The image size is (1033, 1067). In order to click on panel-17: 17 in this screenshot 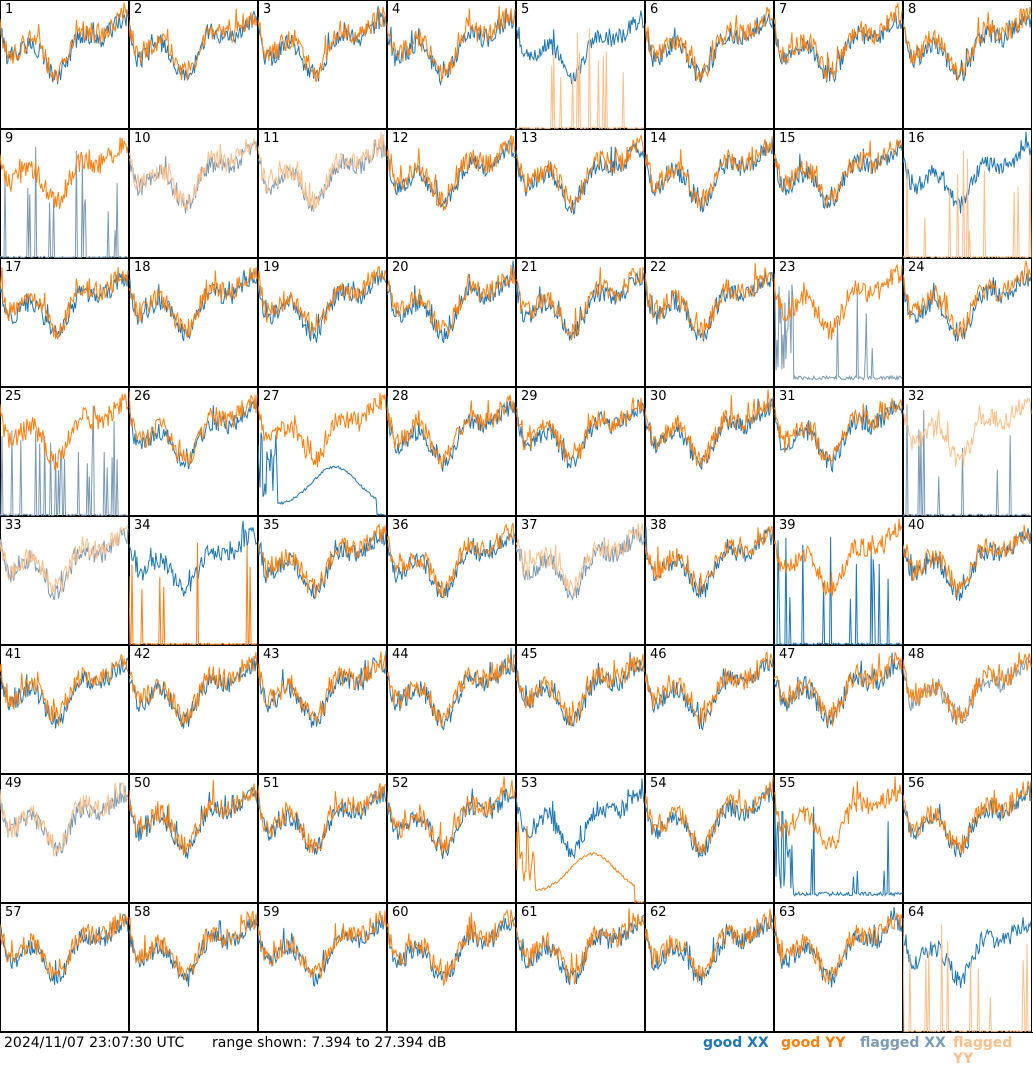, I will do `click(64, 322)`.